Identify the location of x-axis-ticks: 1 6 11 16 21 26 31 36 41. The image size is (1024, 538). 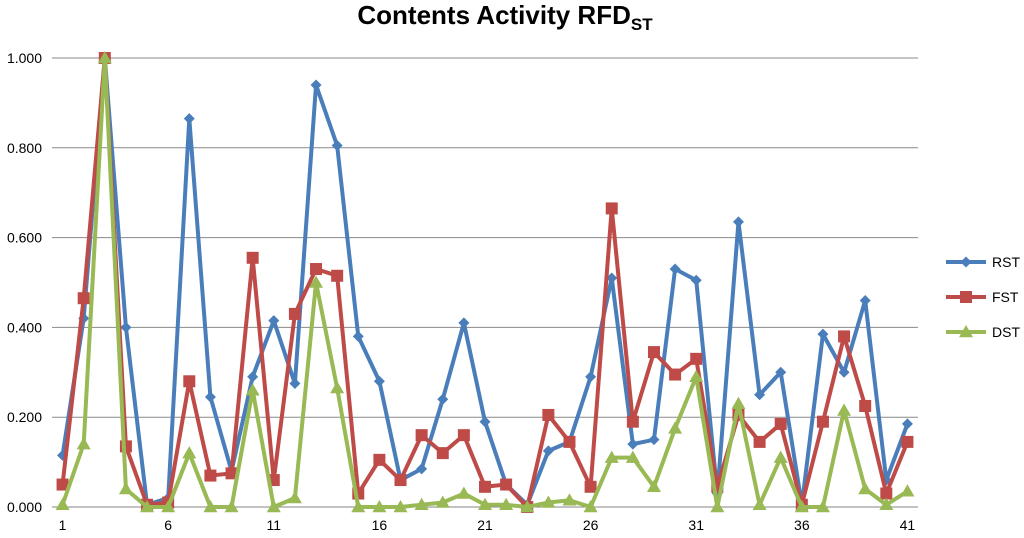
(487, 525).